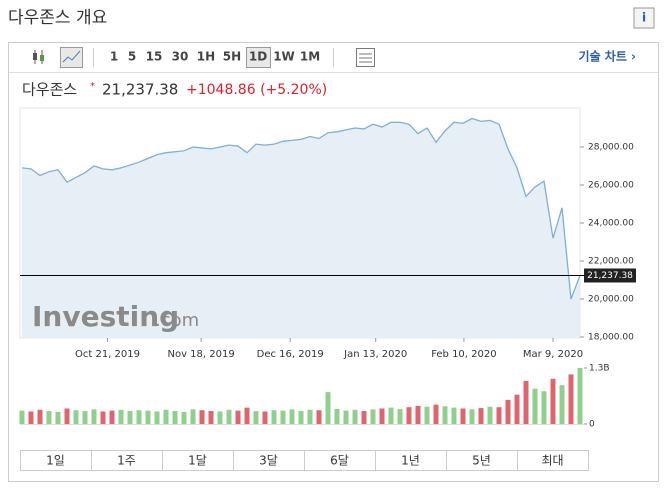 This screenshot has width=671, height=490. I want to click on range-button, so click(553, 460).